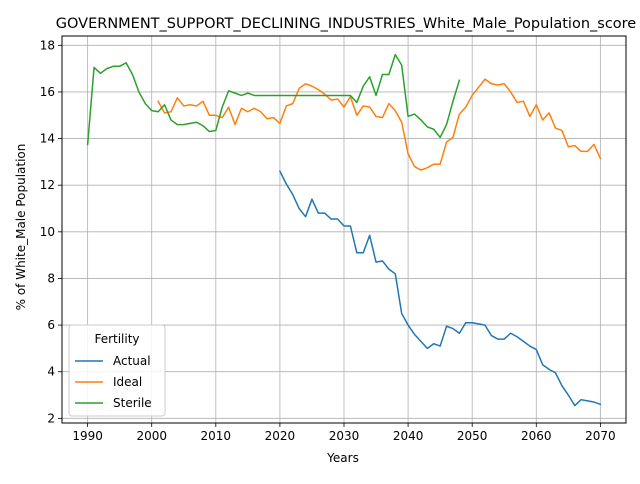 The width and height of the screenshot is (640, 484). I want to click on legend-title: Fertility, so click(116, 339).